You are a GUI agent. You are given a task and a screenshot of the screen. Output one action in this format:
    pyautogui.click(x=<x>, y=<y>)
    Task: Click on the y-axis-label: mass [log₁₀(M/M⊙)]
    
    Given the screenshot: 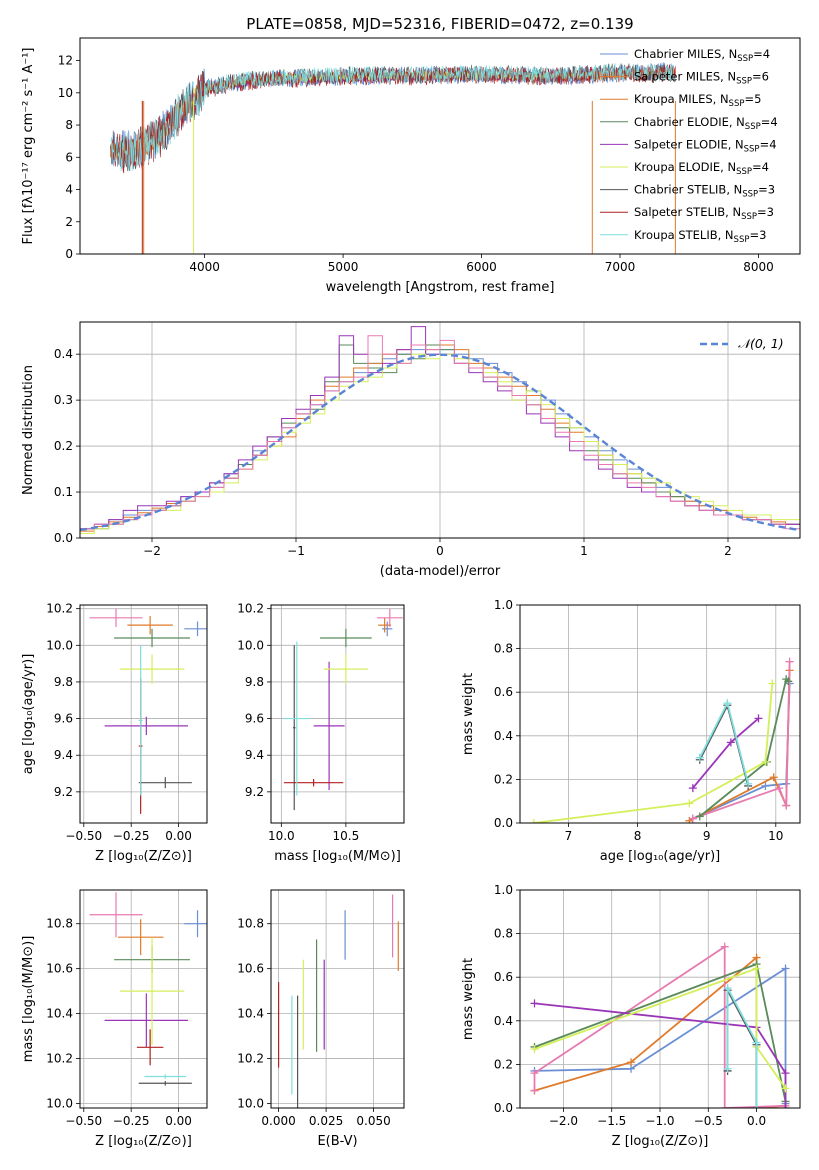 What is the action you would take?
    pyautogui.click(x=28, y=999)
    